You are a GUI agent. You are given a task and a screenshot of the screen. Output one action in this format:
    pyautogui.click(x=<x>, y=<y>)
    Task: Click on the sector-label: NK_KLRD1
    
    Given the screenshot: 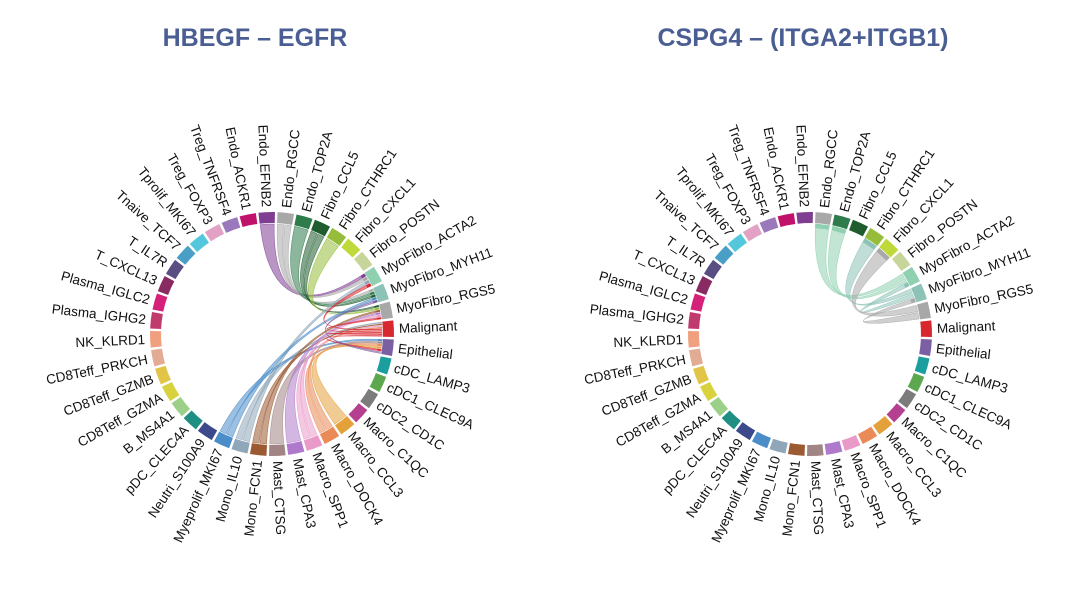 What is the action you would take?
    pyautogui.click(x=648, y=341)
    